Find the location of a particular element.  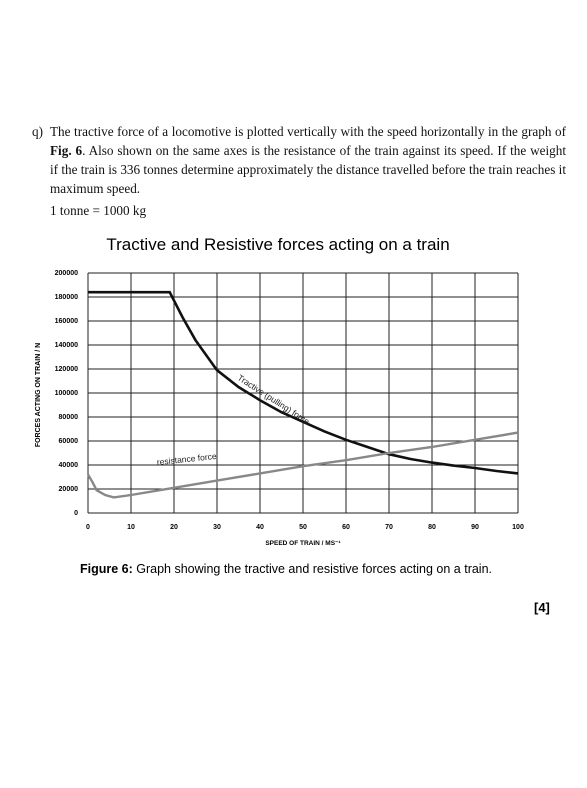

x-tick-label: 70 is located at coordinates (389, 527).